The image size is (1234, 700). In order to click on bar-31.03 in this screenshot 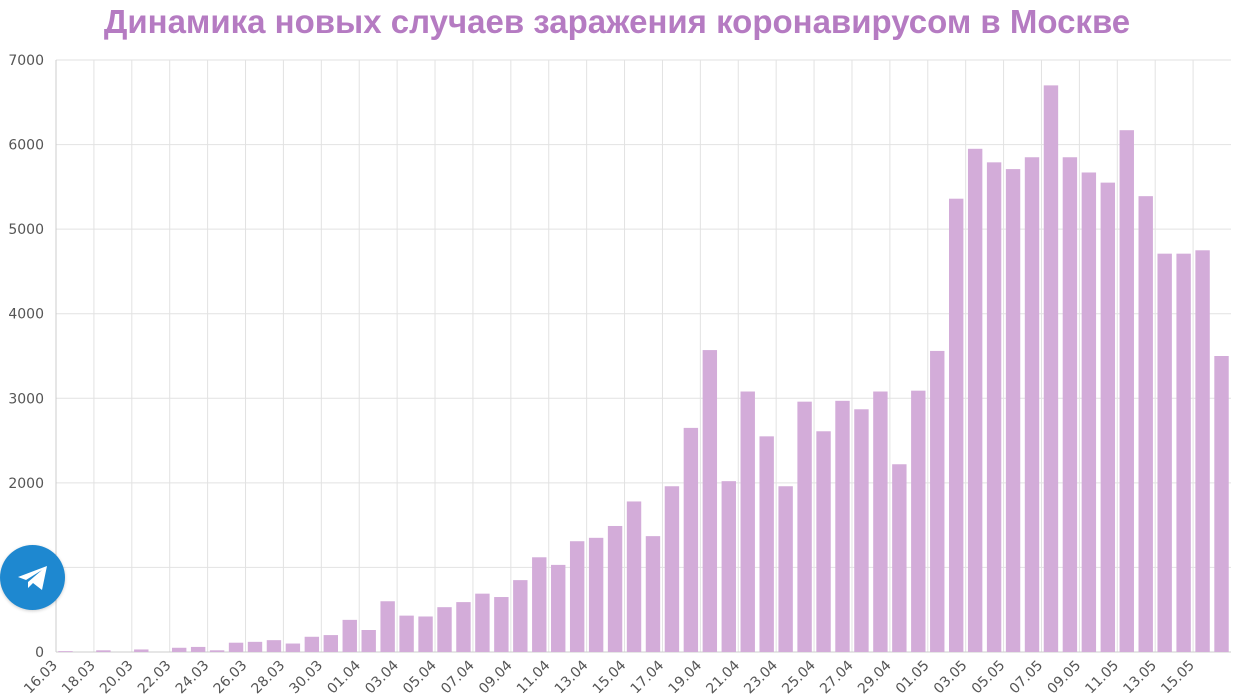, I will do `click(349, 635)`.